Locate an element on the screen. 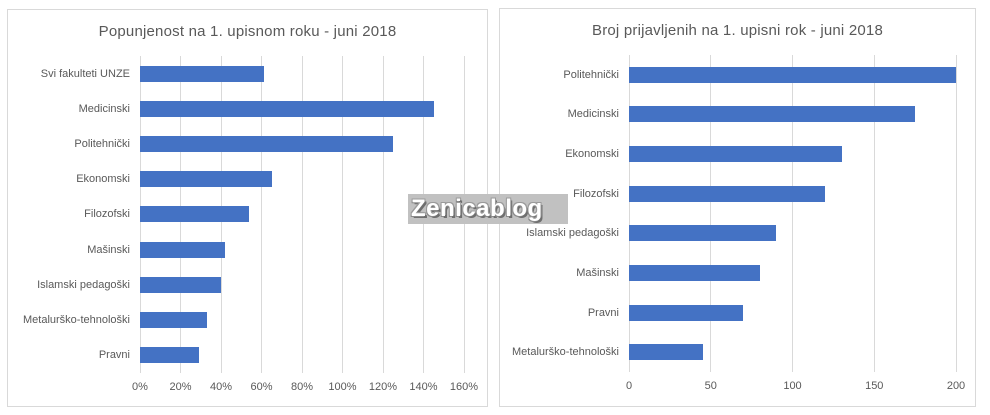 This screenshot has width=990, height=415. axis-tick-label: 0 is located at coordinates (629, 386).